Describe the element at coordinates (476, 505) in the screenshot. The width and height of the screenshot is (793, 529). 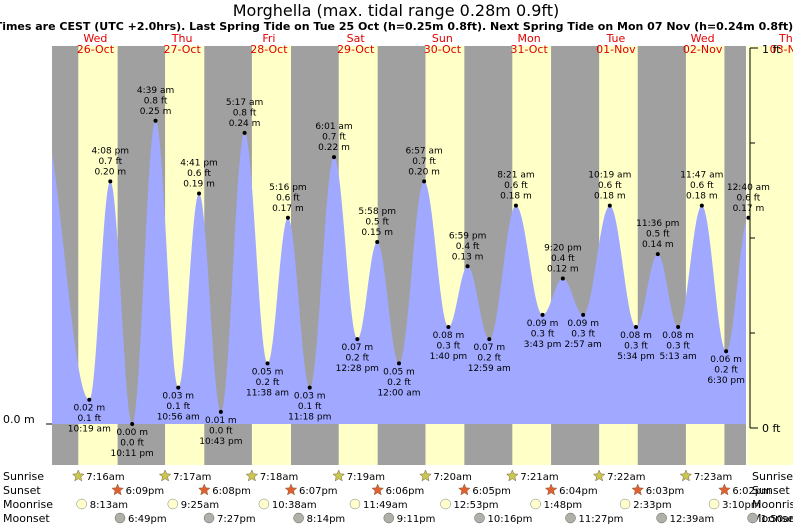
I see `moonrise-time-label: 12:53pm` at that location.